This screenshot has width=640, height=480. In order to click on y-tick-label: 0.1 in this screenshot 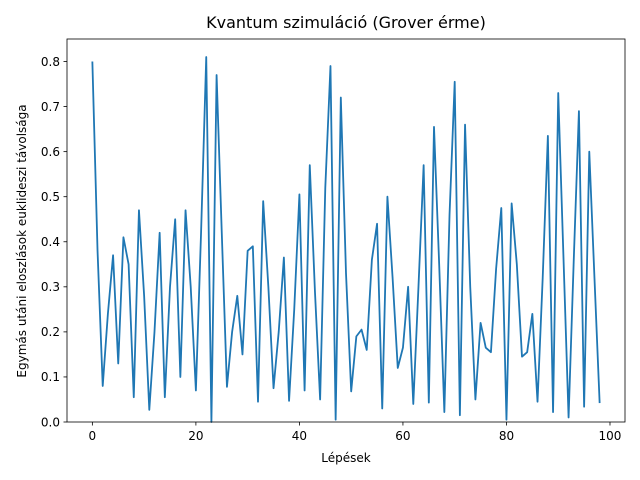, I will do `click(50, 377)`.